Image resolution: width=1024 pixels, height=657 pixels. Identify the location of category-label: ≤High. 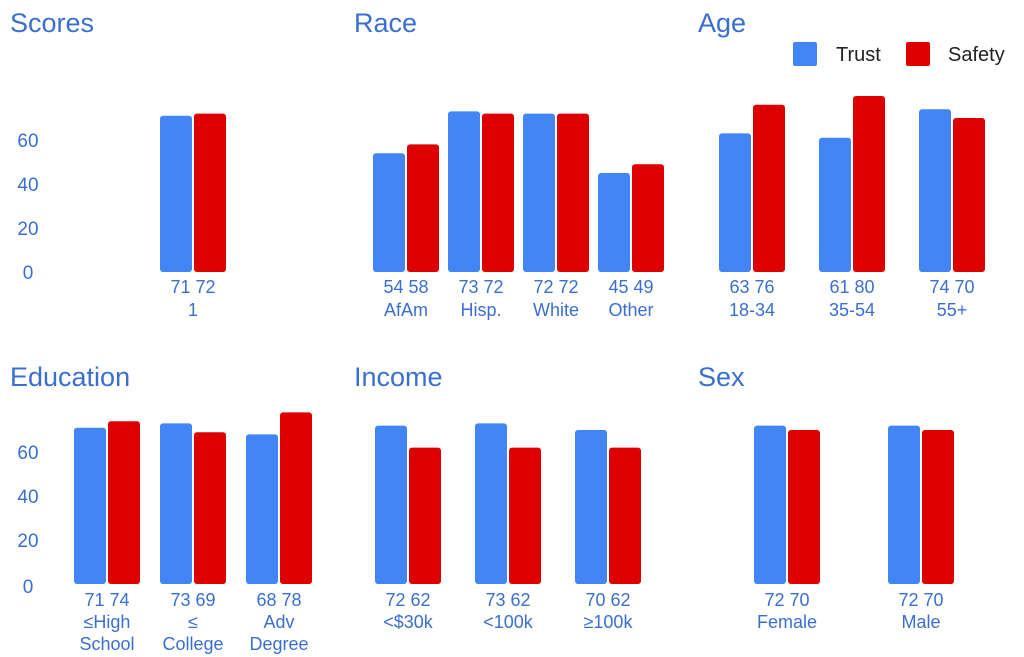
(107, 622).